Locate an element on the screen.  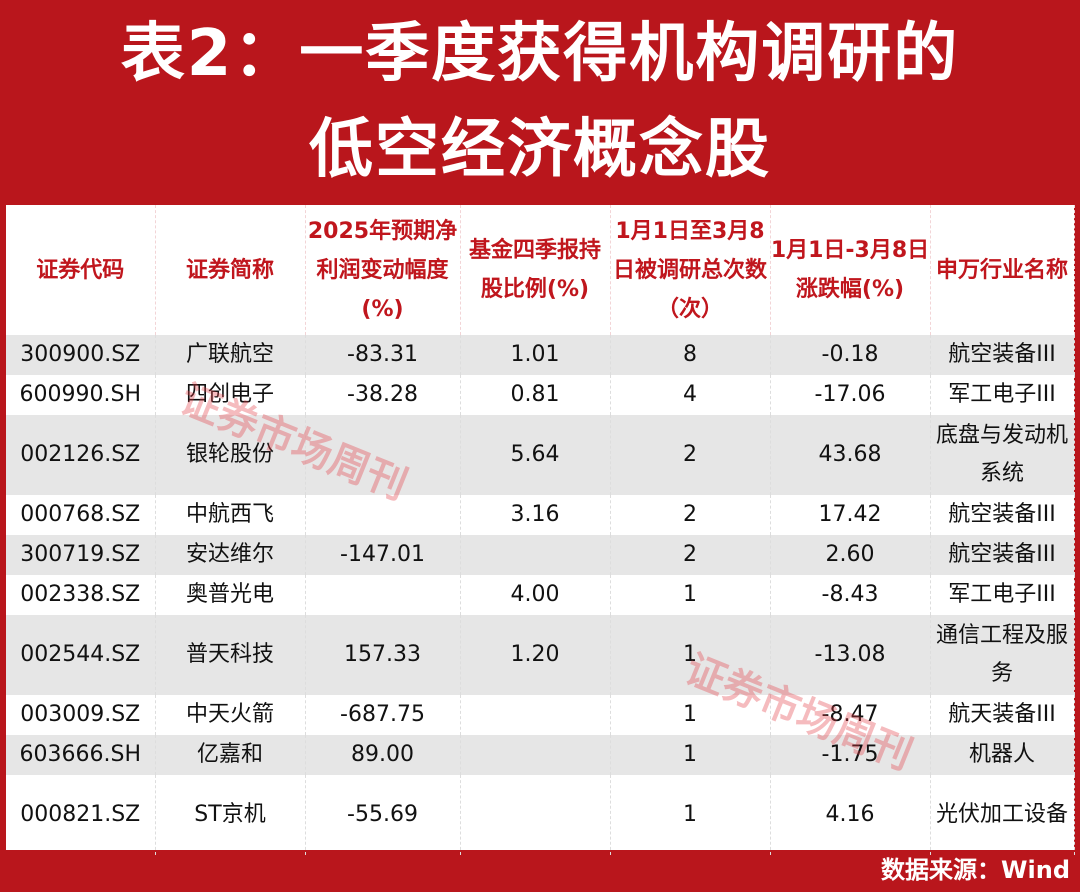
table-cell: 3.16 is located at coordinates (535, 515).